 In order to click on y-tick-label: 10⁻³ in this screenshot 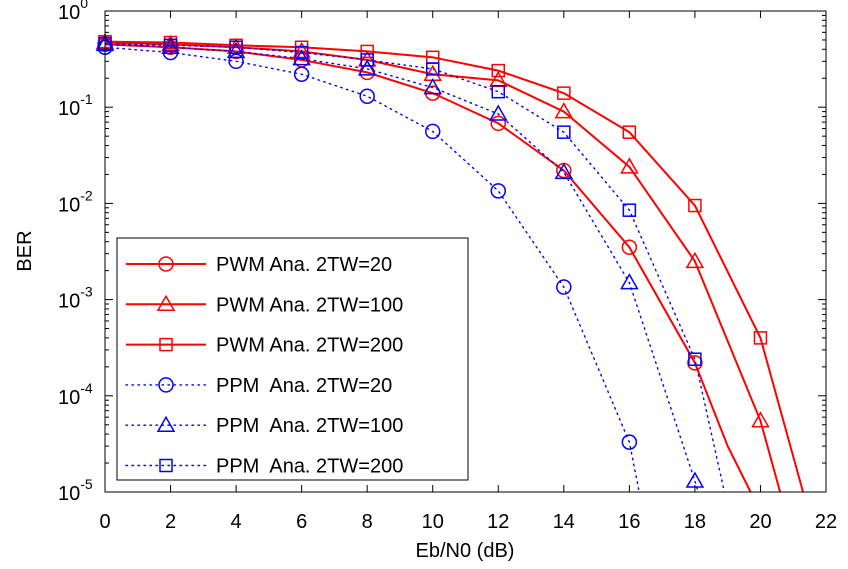, I will do `click(75, 298)`.